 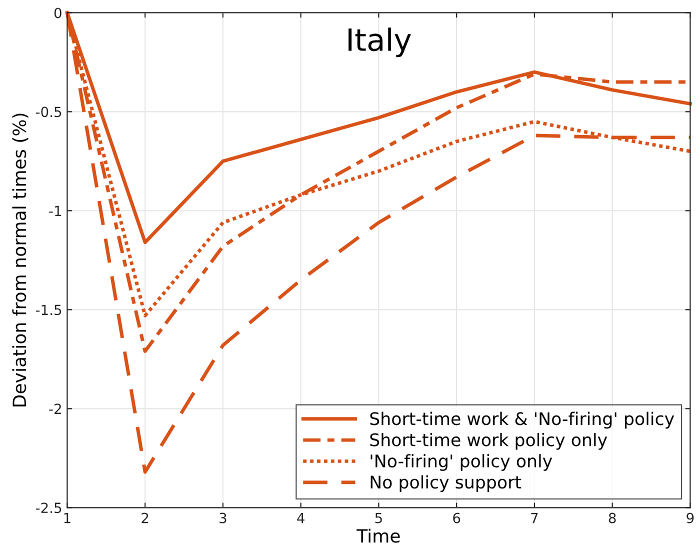 I want to click on x-tick-label: 6, so click(x=456, y=518).